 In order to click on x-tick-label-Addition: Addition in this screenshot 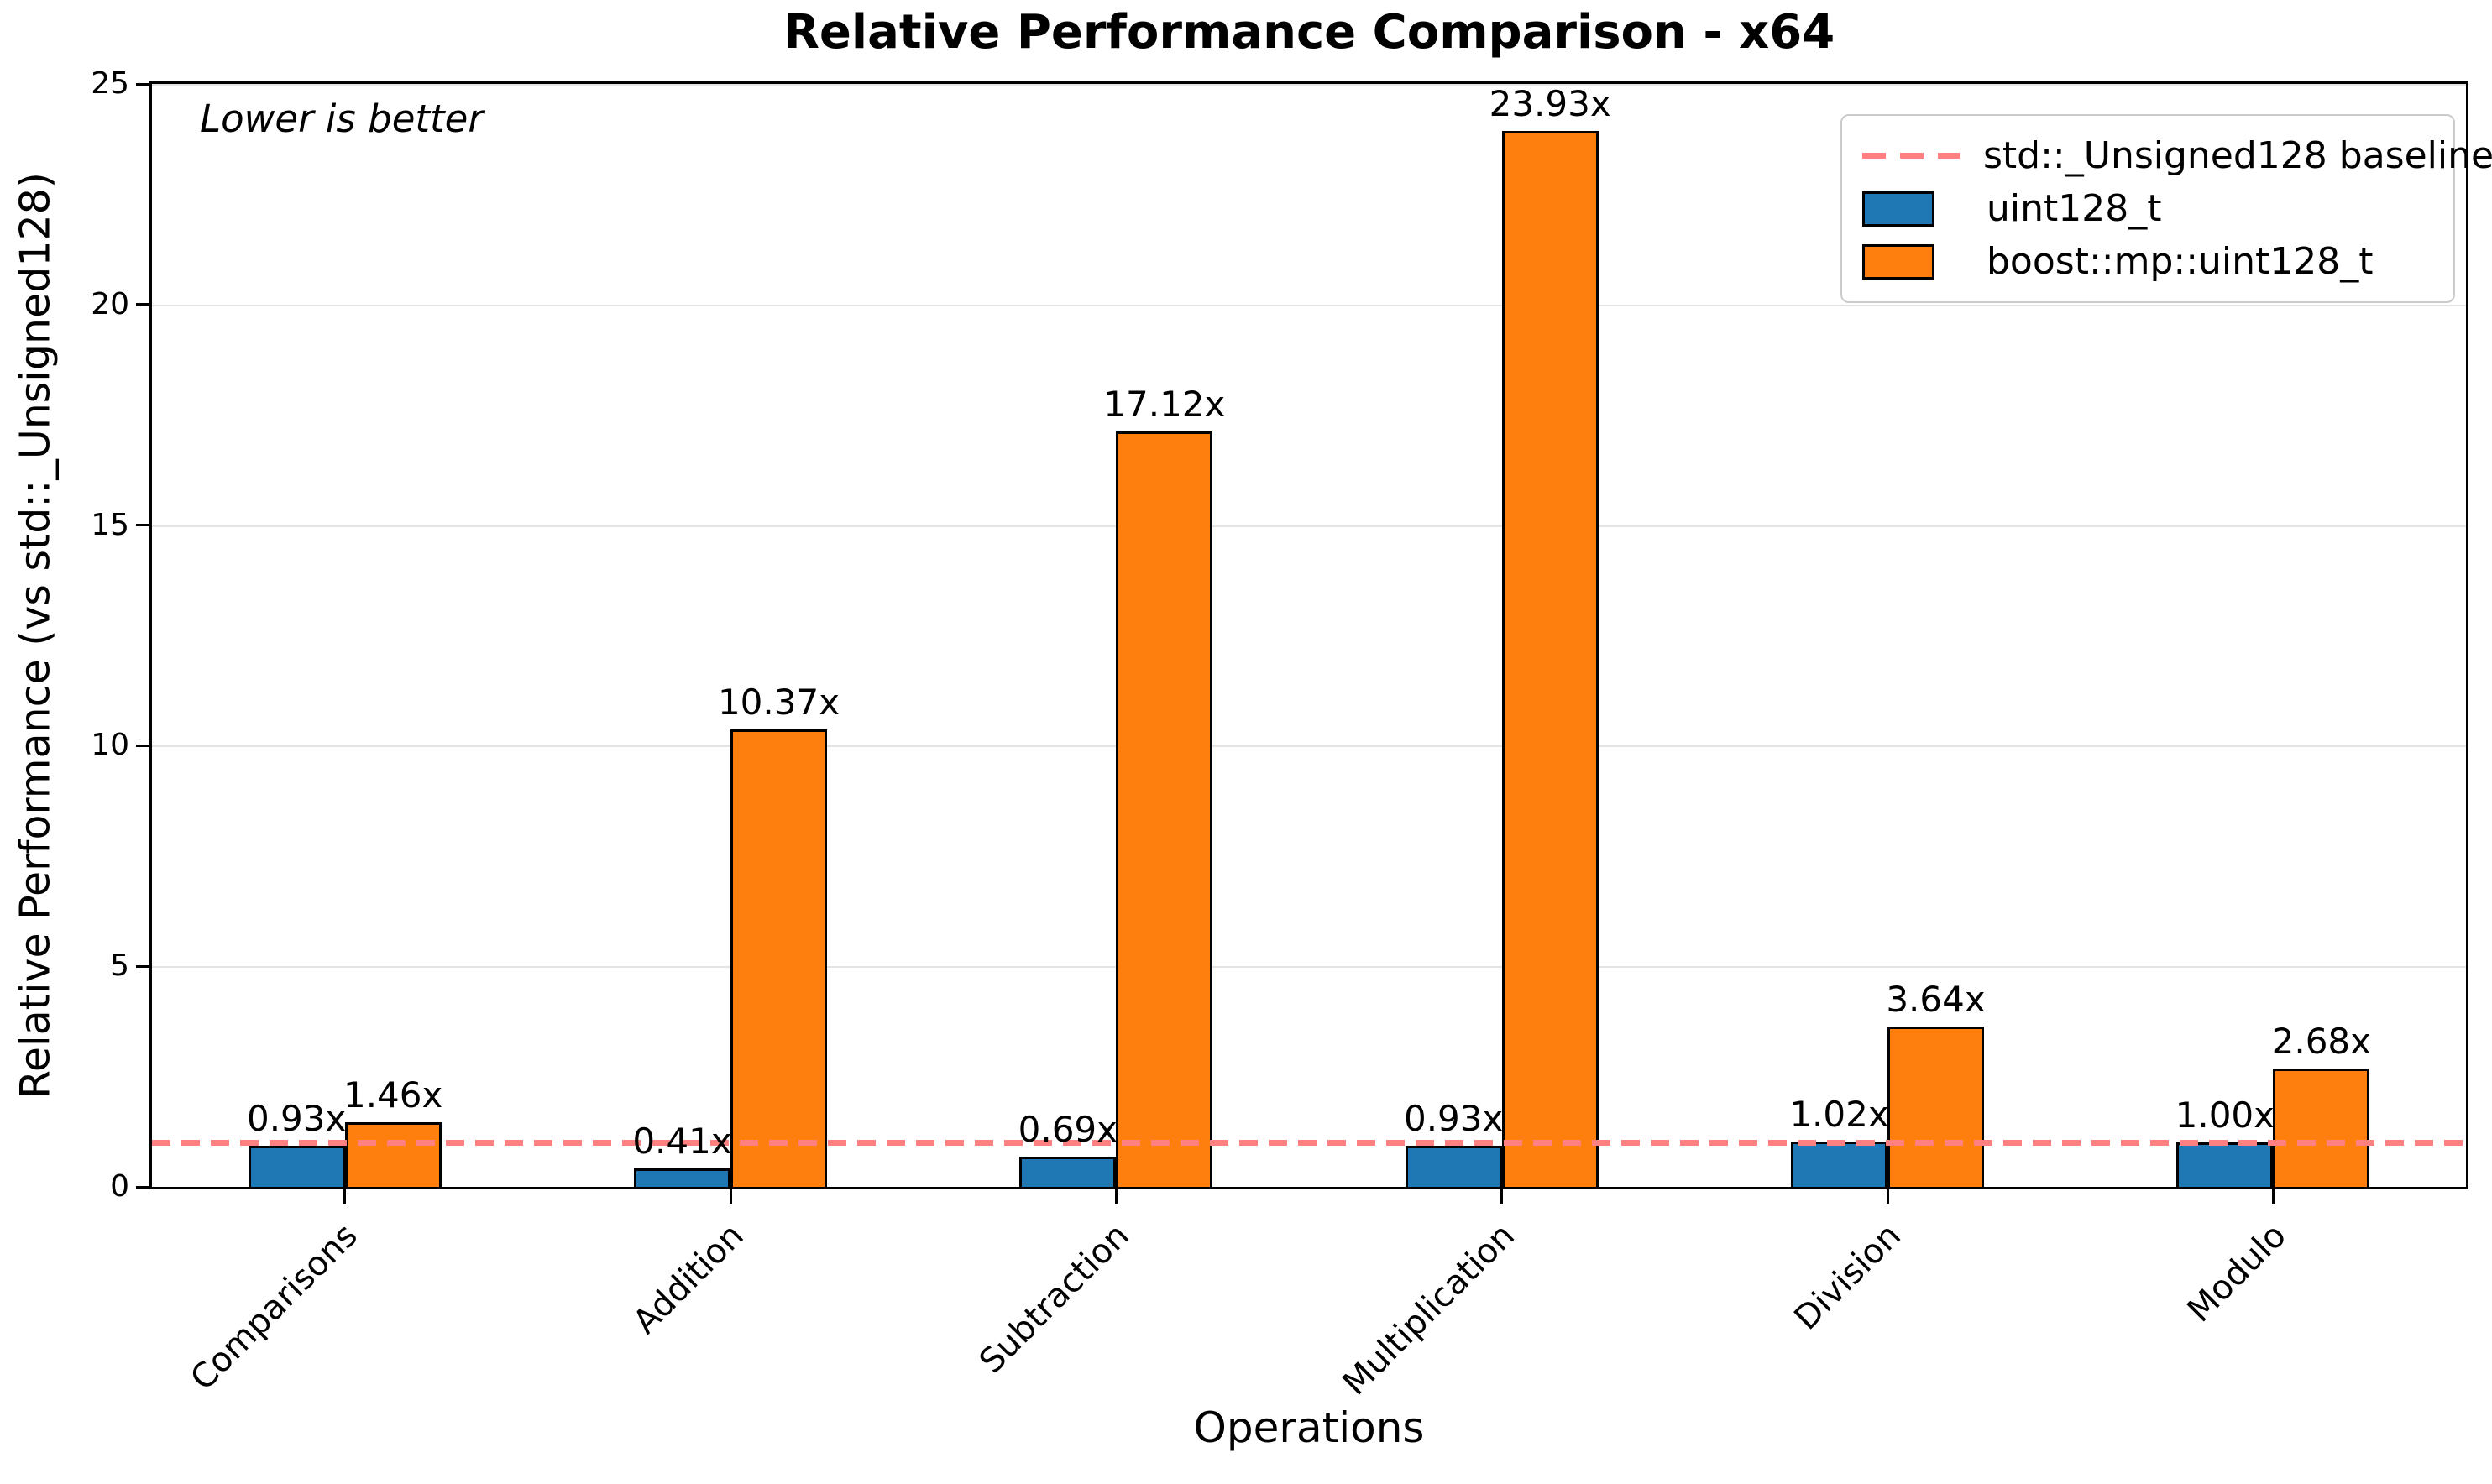, I will do `click(689, 1279)`.